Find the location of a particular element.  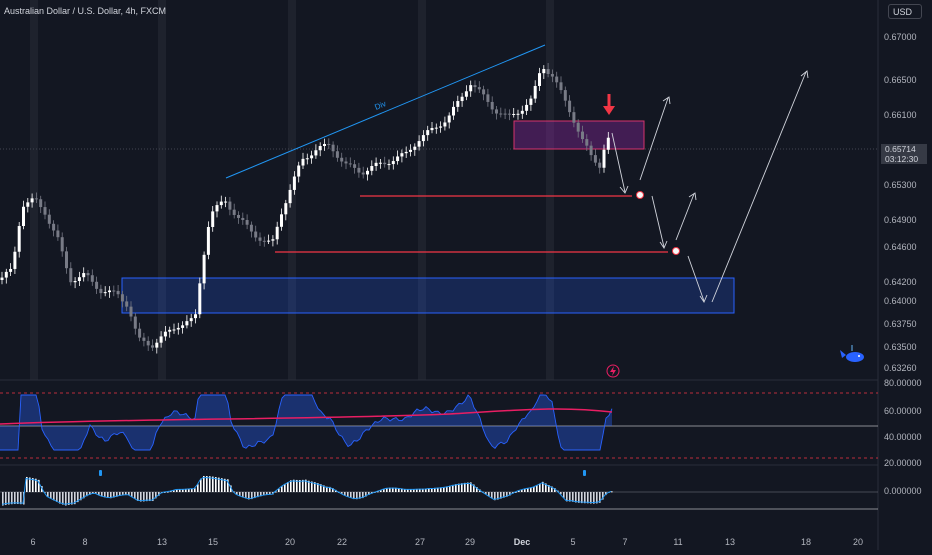

price-tick-label: 0.66500 is located at coordinates (900, 80).